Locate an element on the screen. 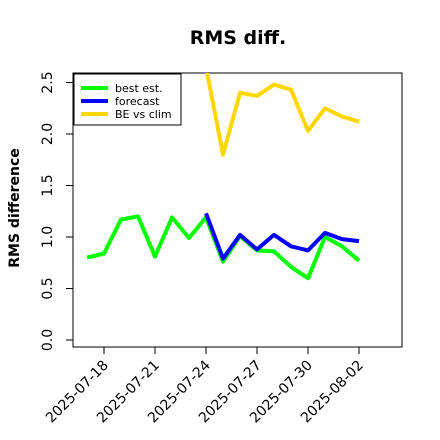  legend-label: best est. is located at coordinates (139, 88).